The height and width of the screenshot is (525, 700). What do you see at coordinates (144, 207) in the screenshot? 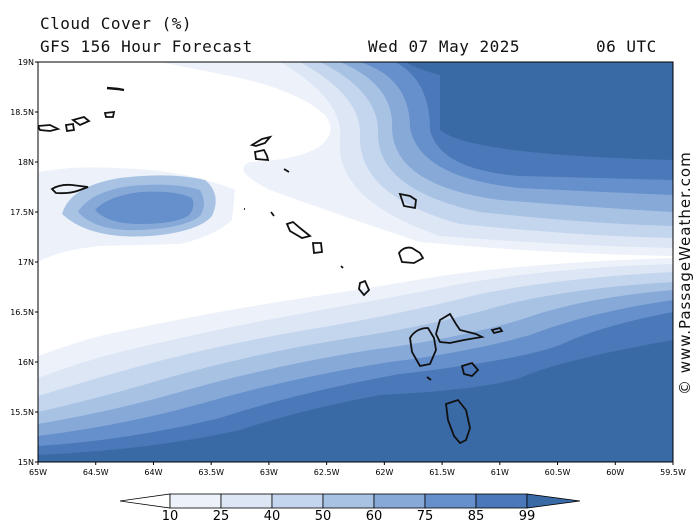
I see `cloud-blob-west-core` at bounding box center [144, 207].